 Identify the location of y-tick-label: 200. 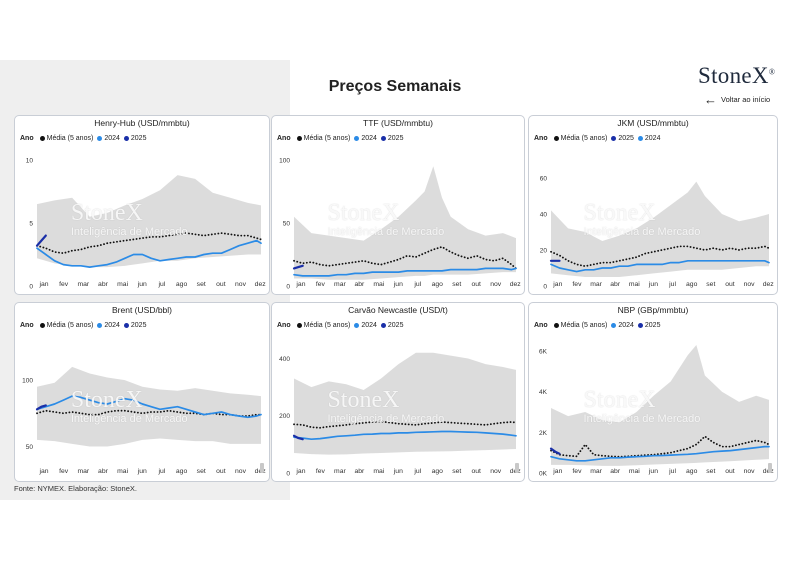
(284, 416).